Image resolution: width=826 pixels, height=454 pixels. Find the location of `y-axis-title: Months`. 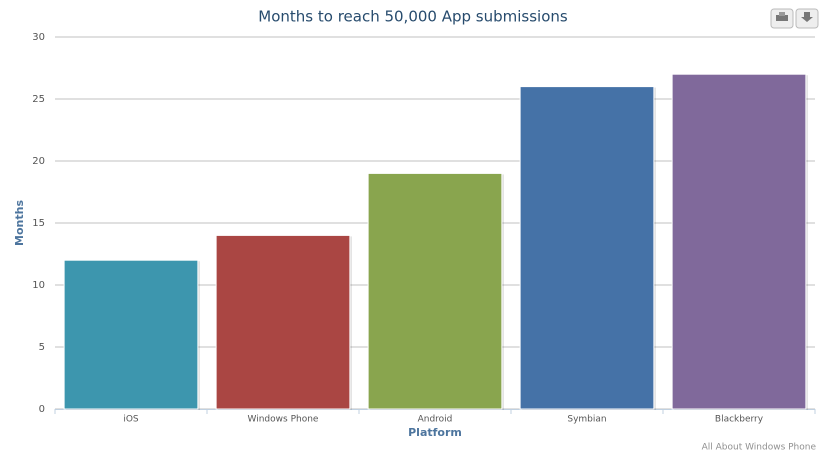

y-axis-title: Months is located at coordinates (19, 223).